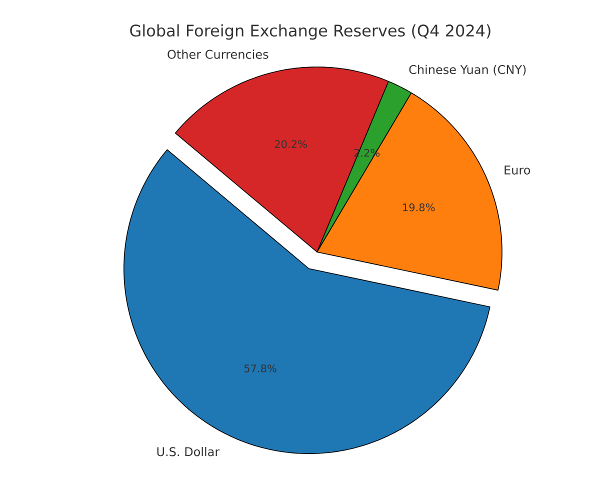 This screenshot has width=597, height=479. What do you see at coordinates (517, 170) in the screenshot?
I see `slice-label: Euro` at bounding box center [517, 170].